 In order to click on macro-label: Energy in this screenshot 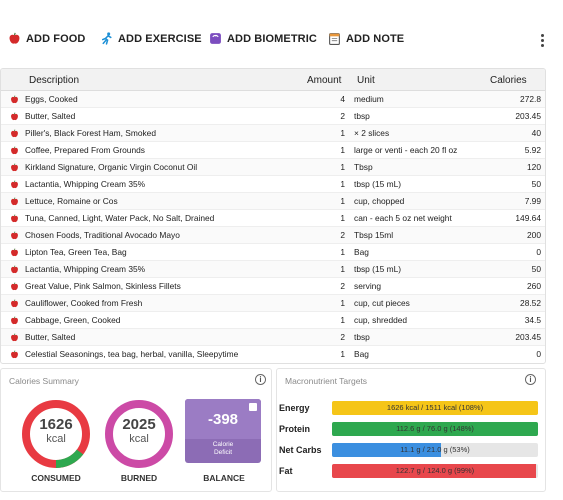, I will do `click(294, 408)`.